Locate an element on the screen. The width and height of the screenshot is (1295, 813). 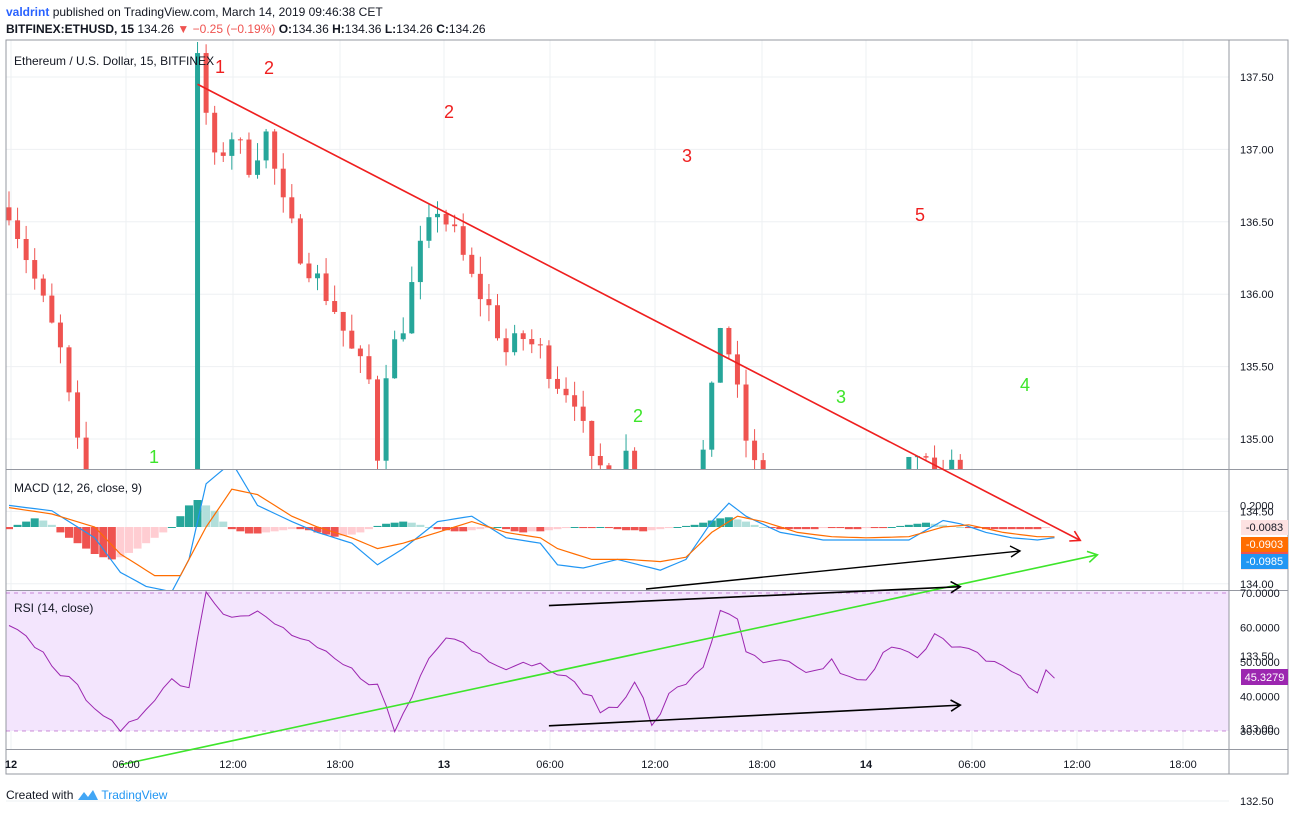
author-link: valdrint is located at coordinates (28, 12).